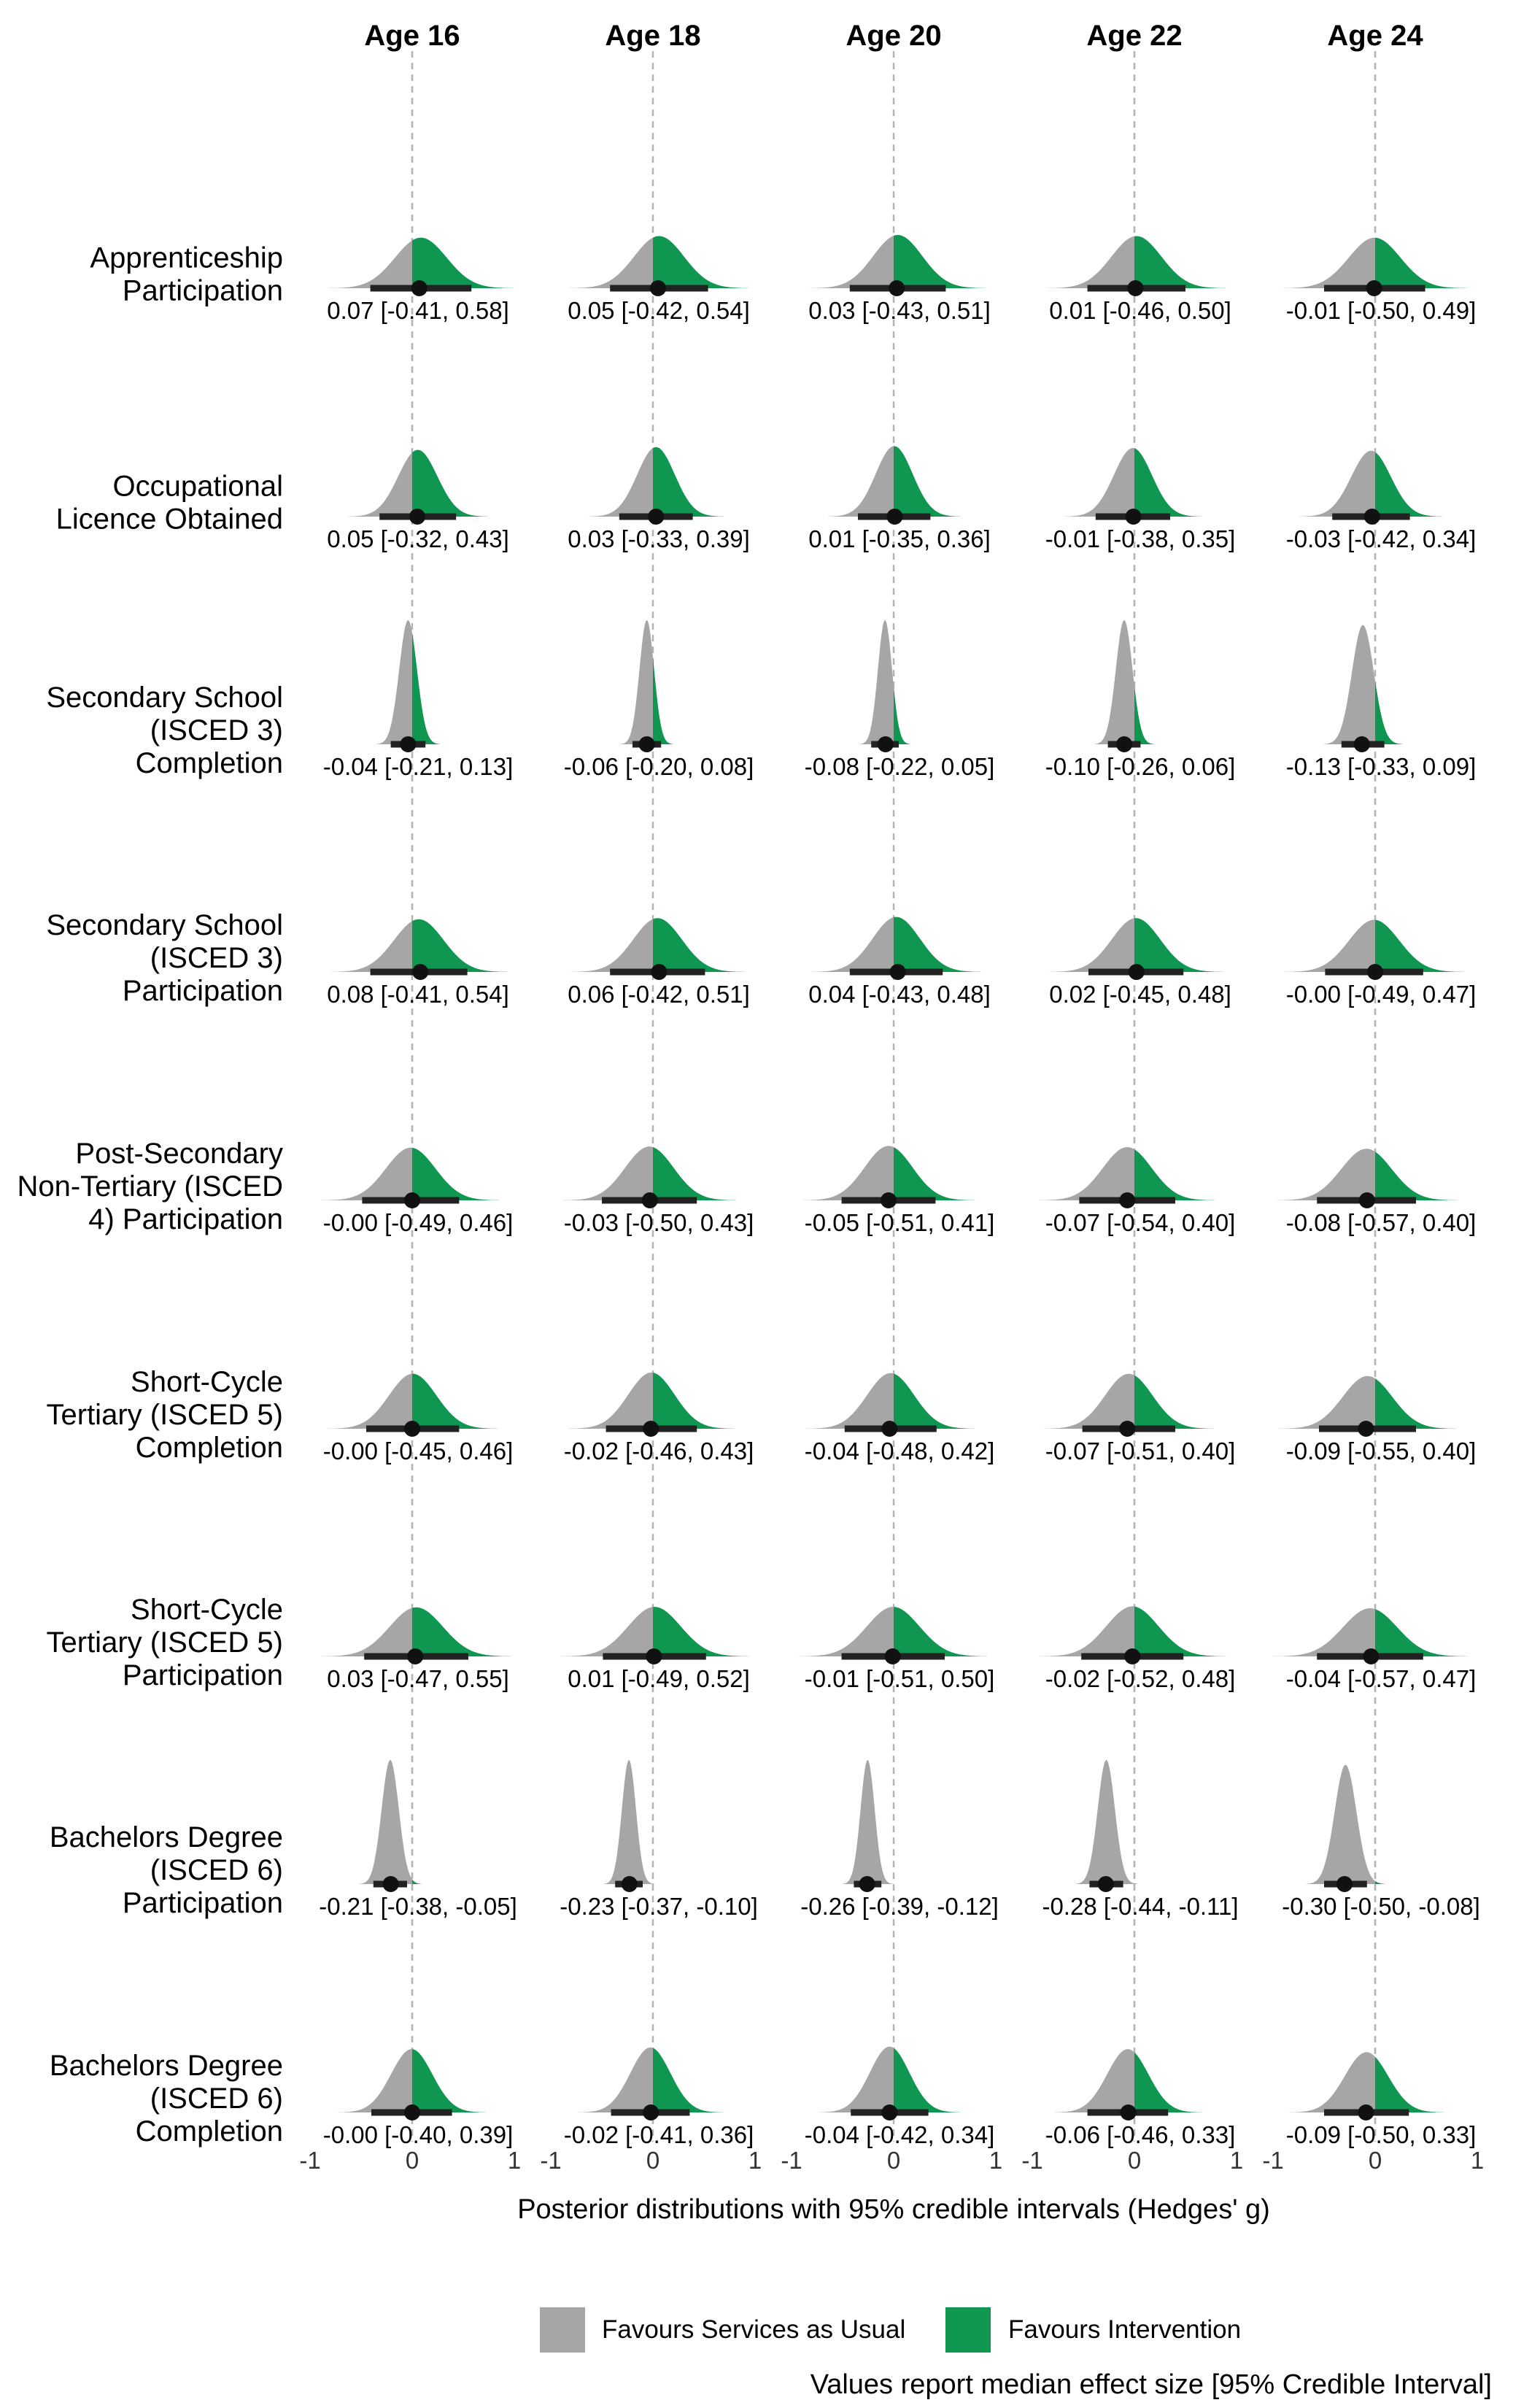  What do you see at coordinates (1140, 310) in the screenshot?
I see `median-ci-label: 0.01 [-0.46, 0.50]` at bounding box center [1140, 310].